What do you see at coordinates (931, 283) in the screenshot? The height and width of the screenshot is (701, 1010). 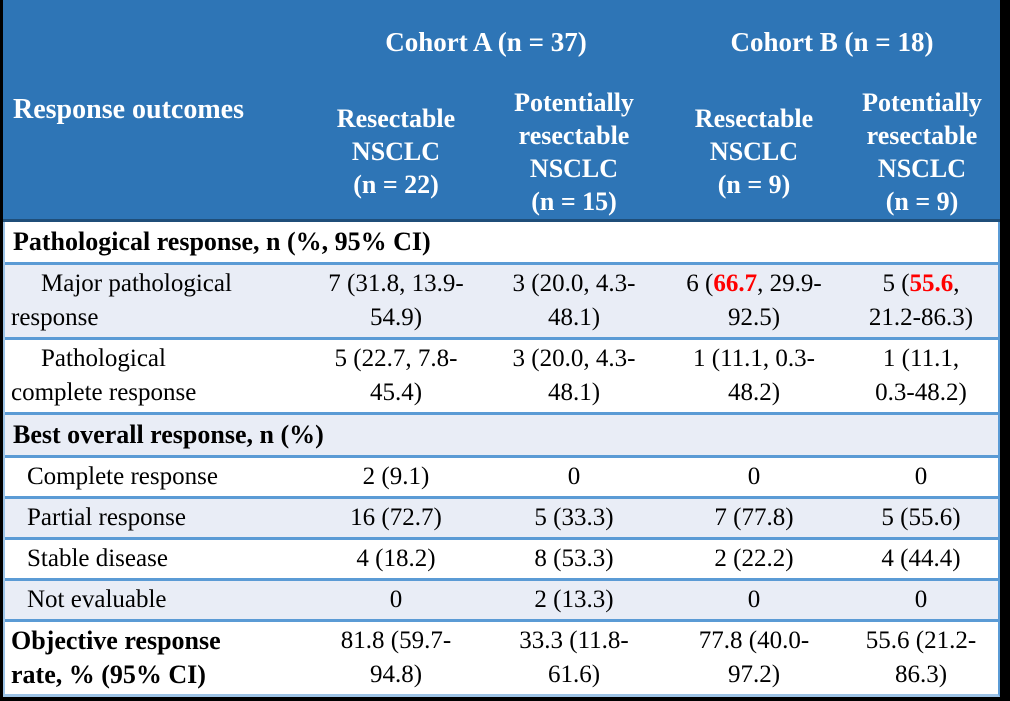 I see `highlighted-value: 55.6` at bounding box center [931, 283].